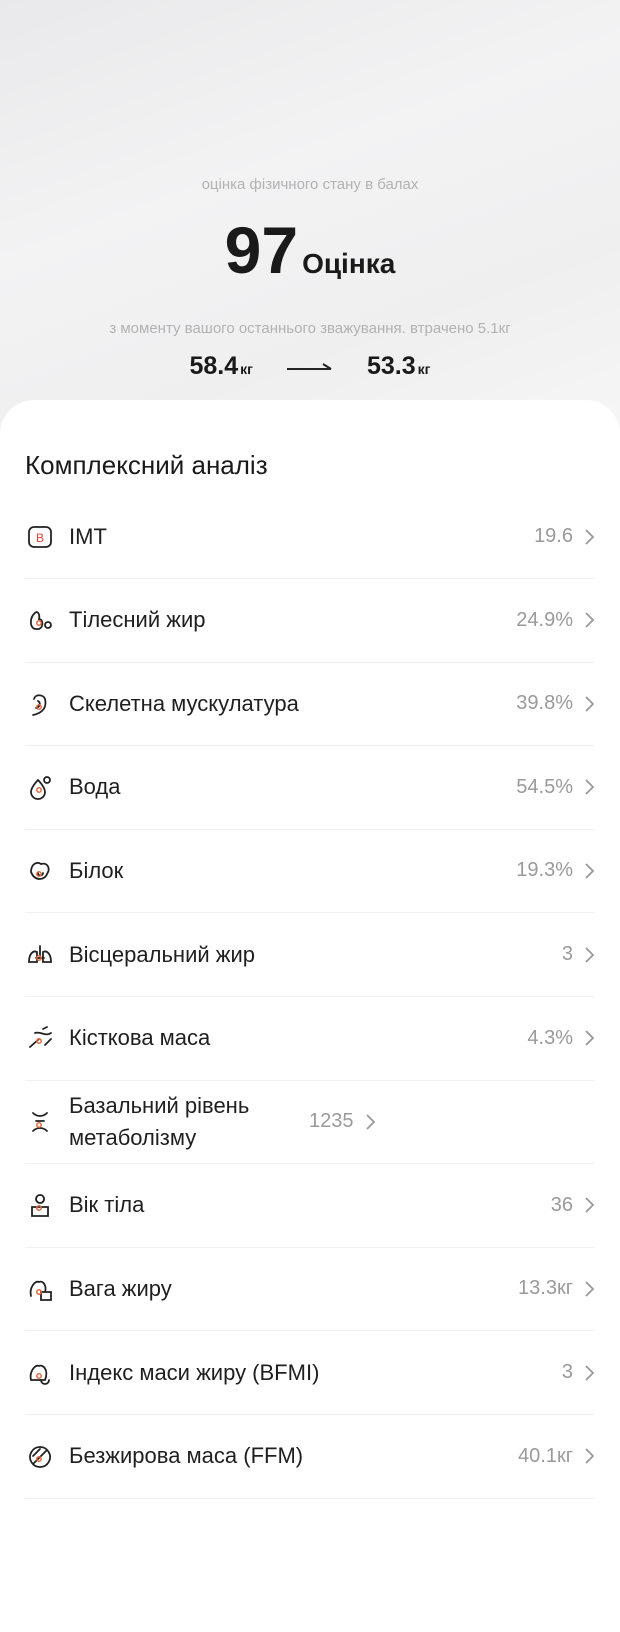 Image resolution: width=620 pixels, height=1632 pixels. I want to click on analysis-row: Вік тіла 36, so click(310, 1205).